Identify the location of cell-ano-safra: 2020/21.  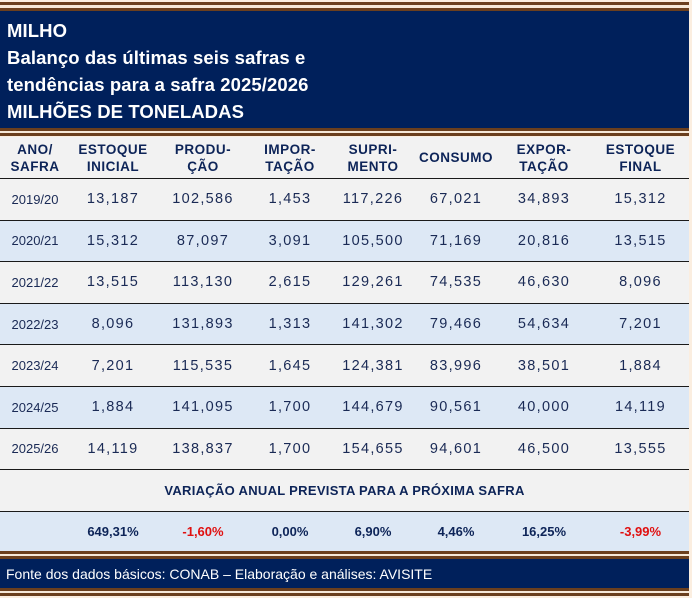
(35, 241).